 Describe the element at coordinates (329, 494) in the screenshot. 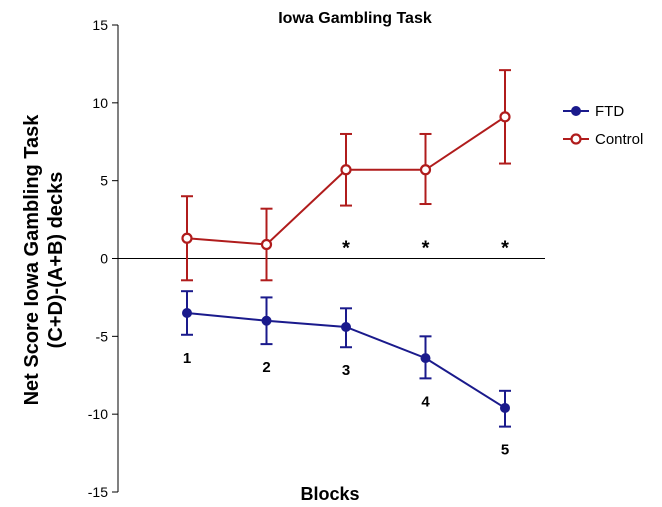

I see `x-axis-label: Blocks` at that location.